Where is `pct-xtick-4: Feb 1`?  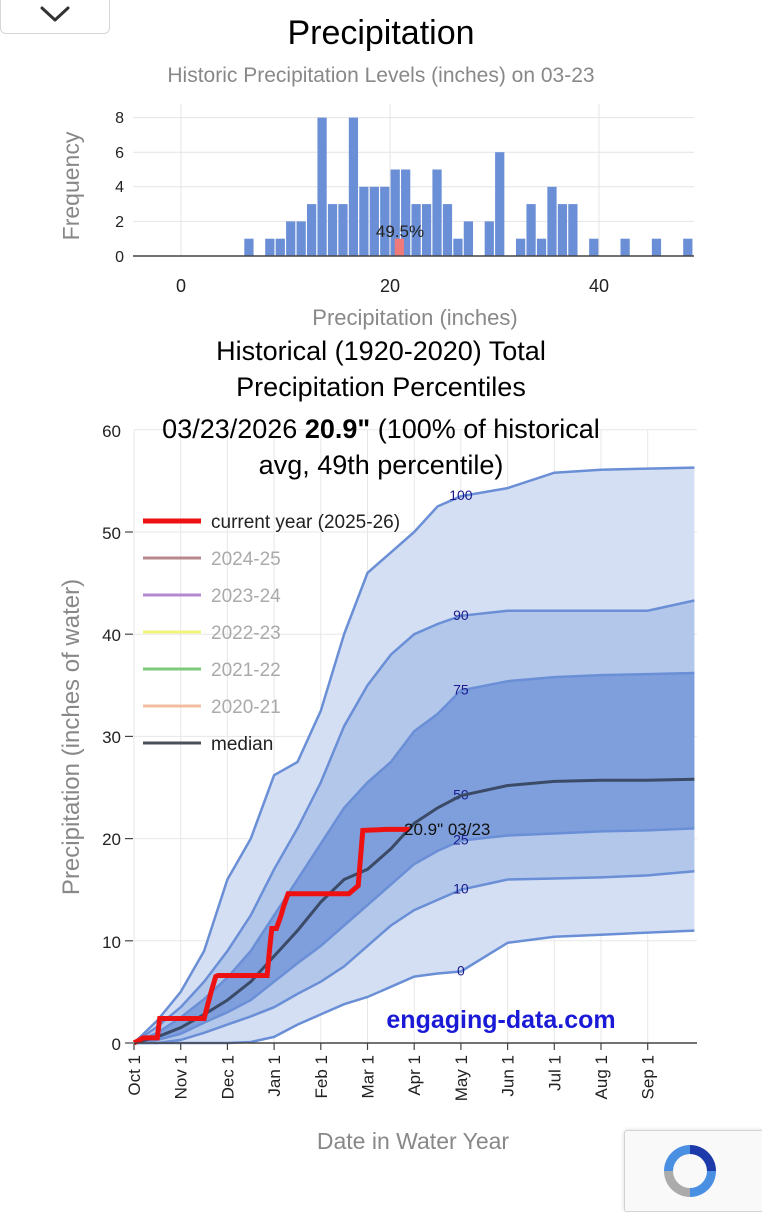 pct-xtick-4: Feb 1 is located at coordinates (321, 1076).